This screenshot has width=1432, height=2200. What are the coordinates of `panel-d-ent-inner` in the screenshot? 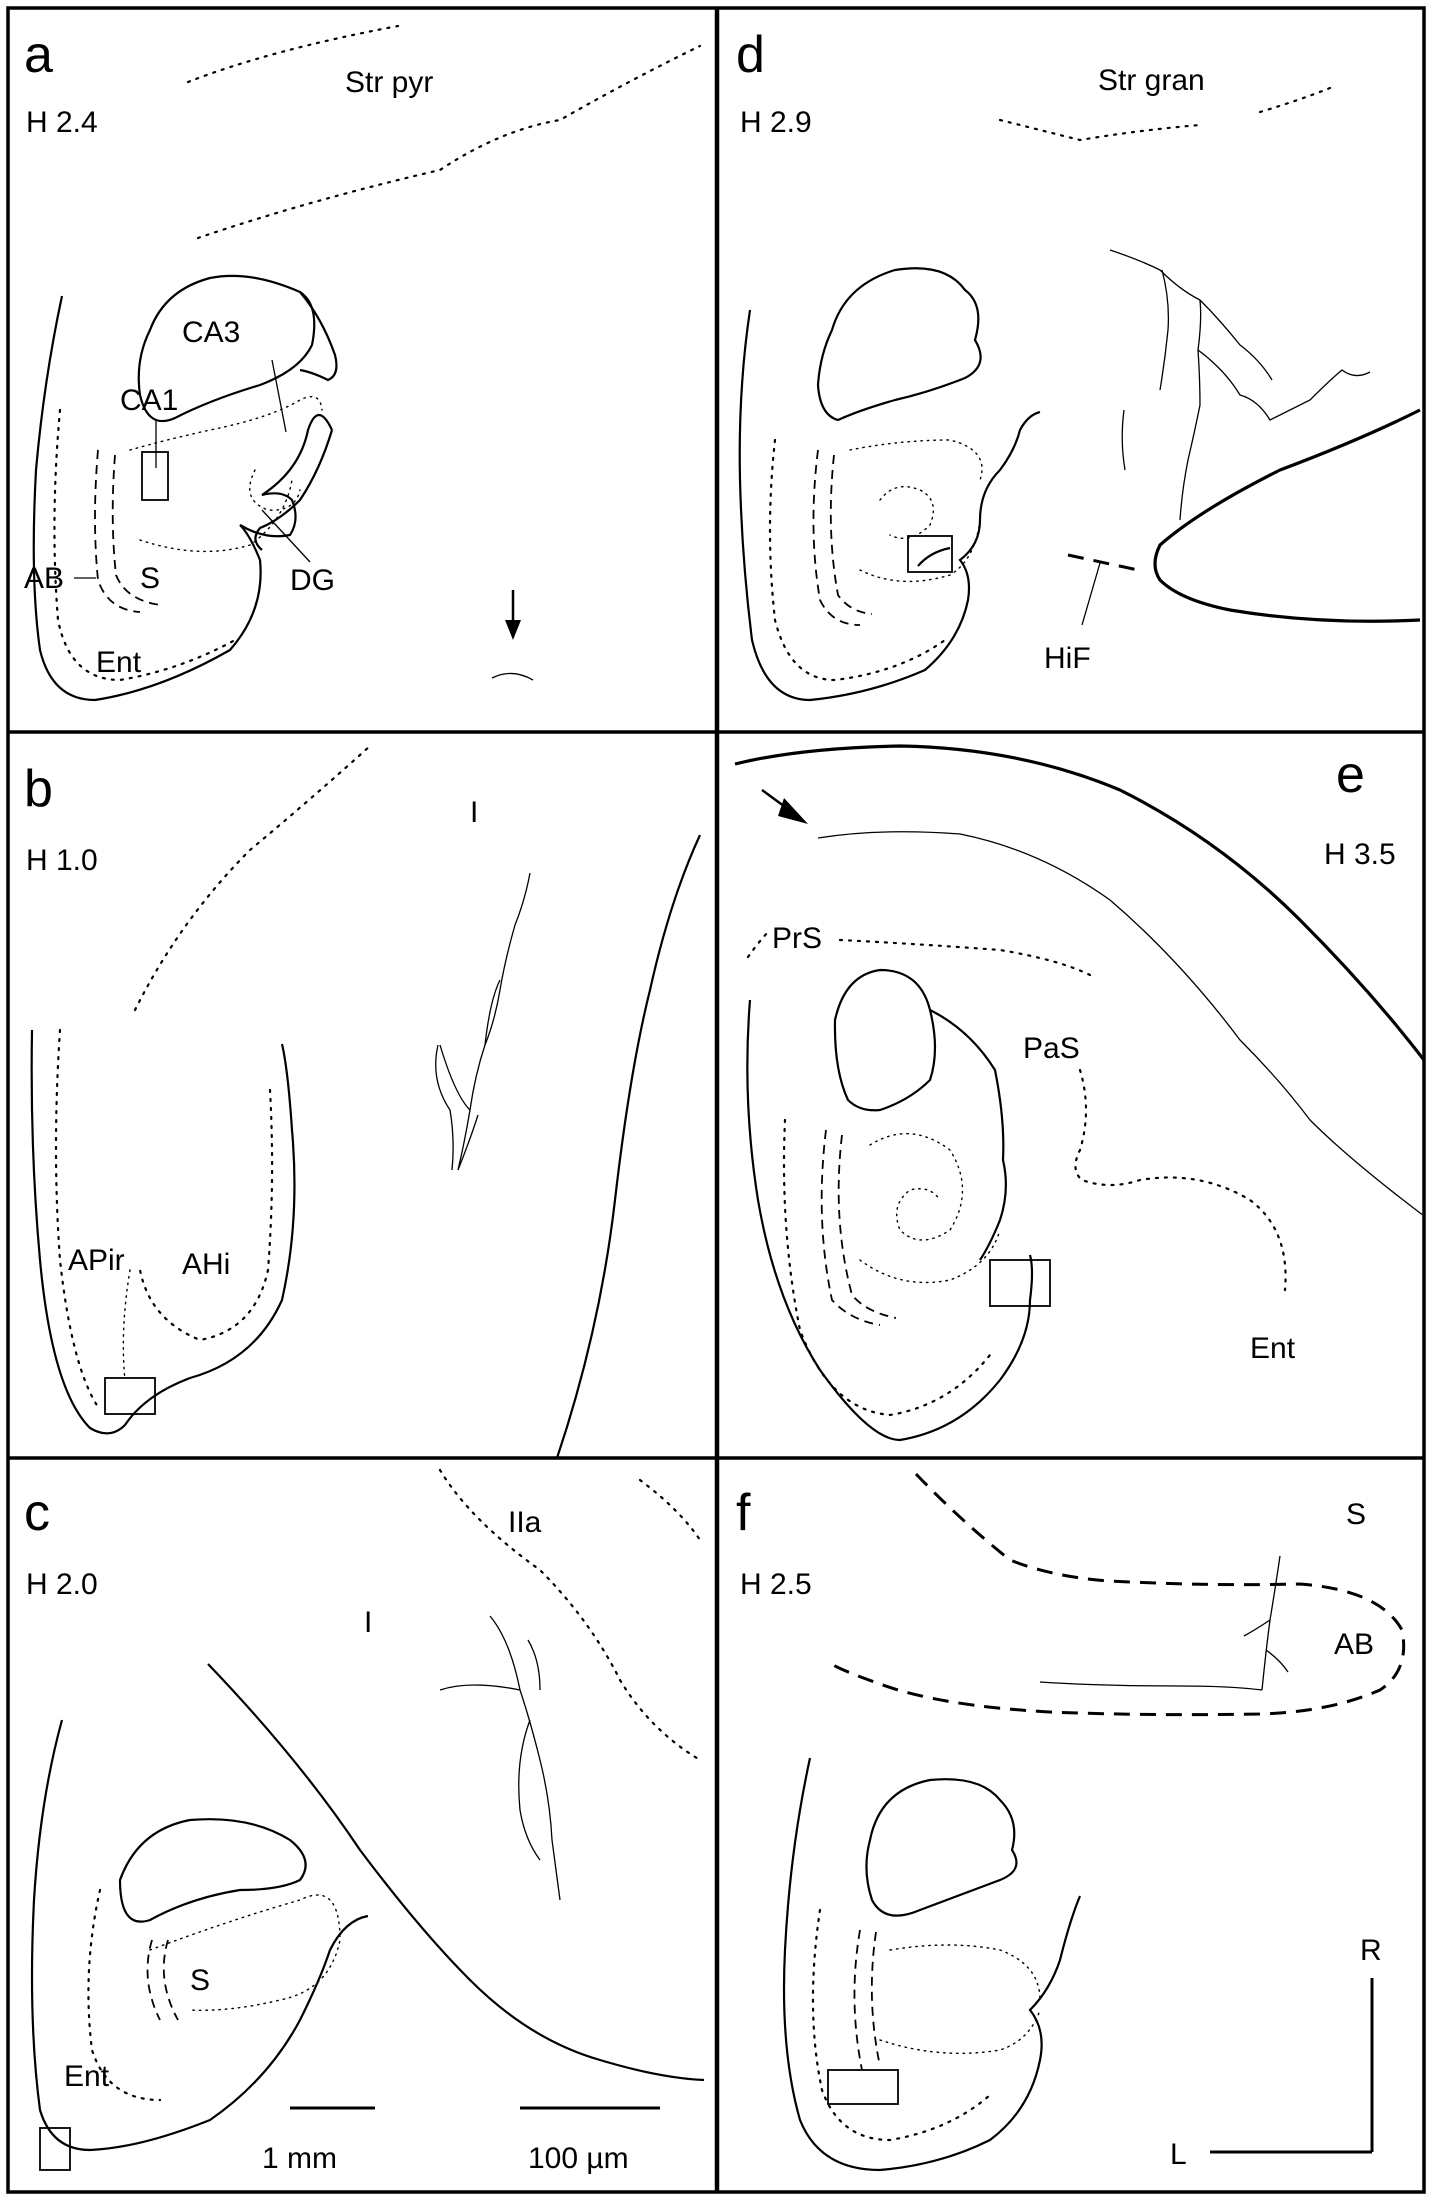 It's located at (857, 560).